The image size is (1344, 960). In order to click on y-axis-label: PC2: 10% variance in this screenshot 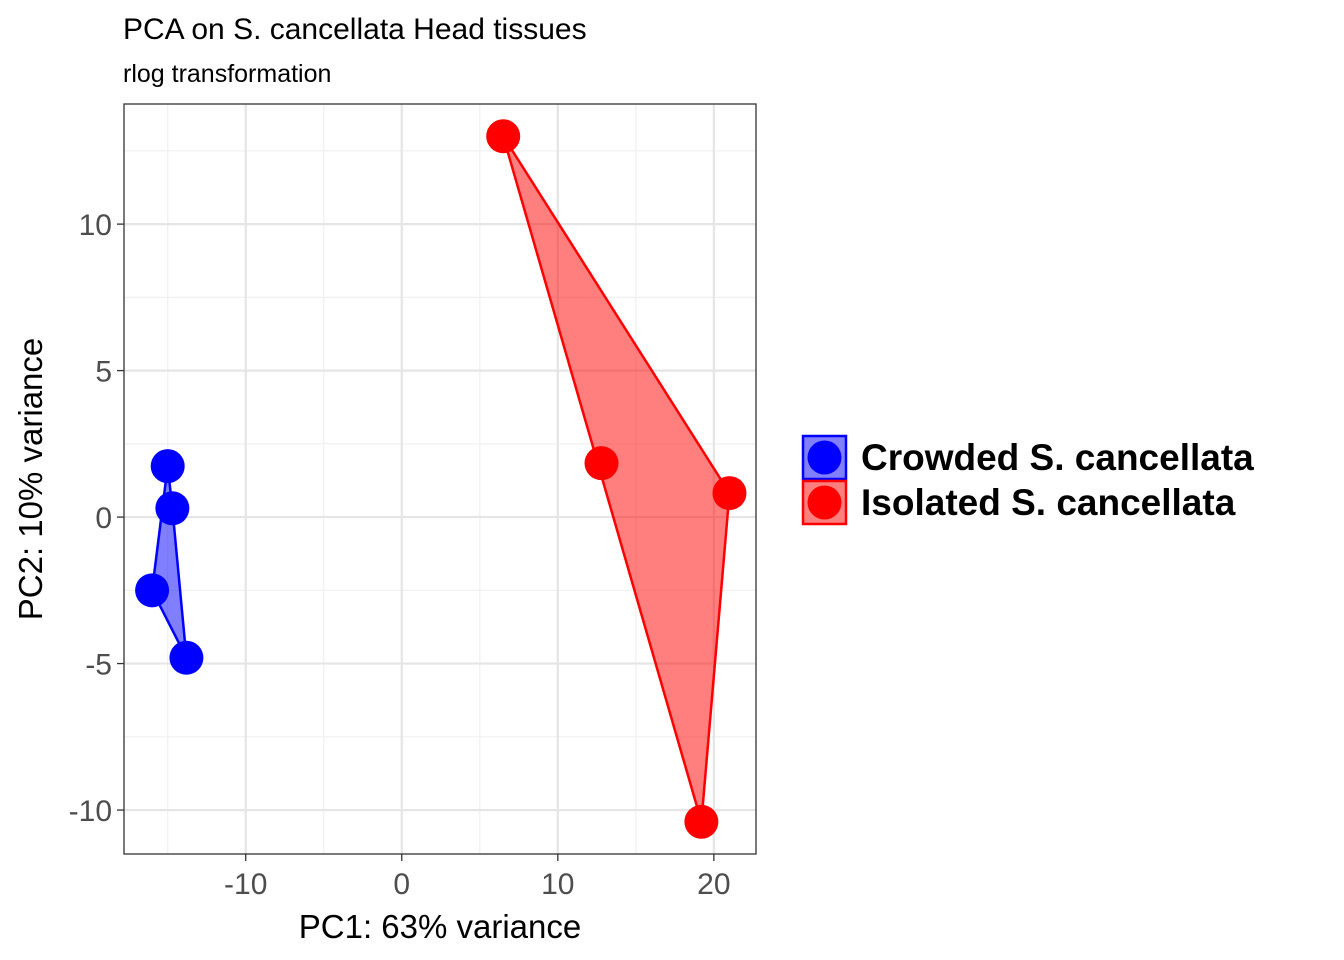, I will do `click(30, 479)`.